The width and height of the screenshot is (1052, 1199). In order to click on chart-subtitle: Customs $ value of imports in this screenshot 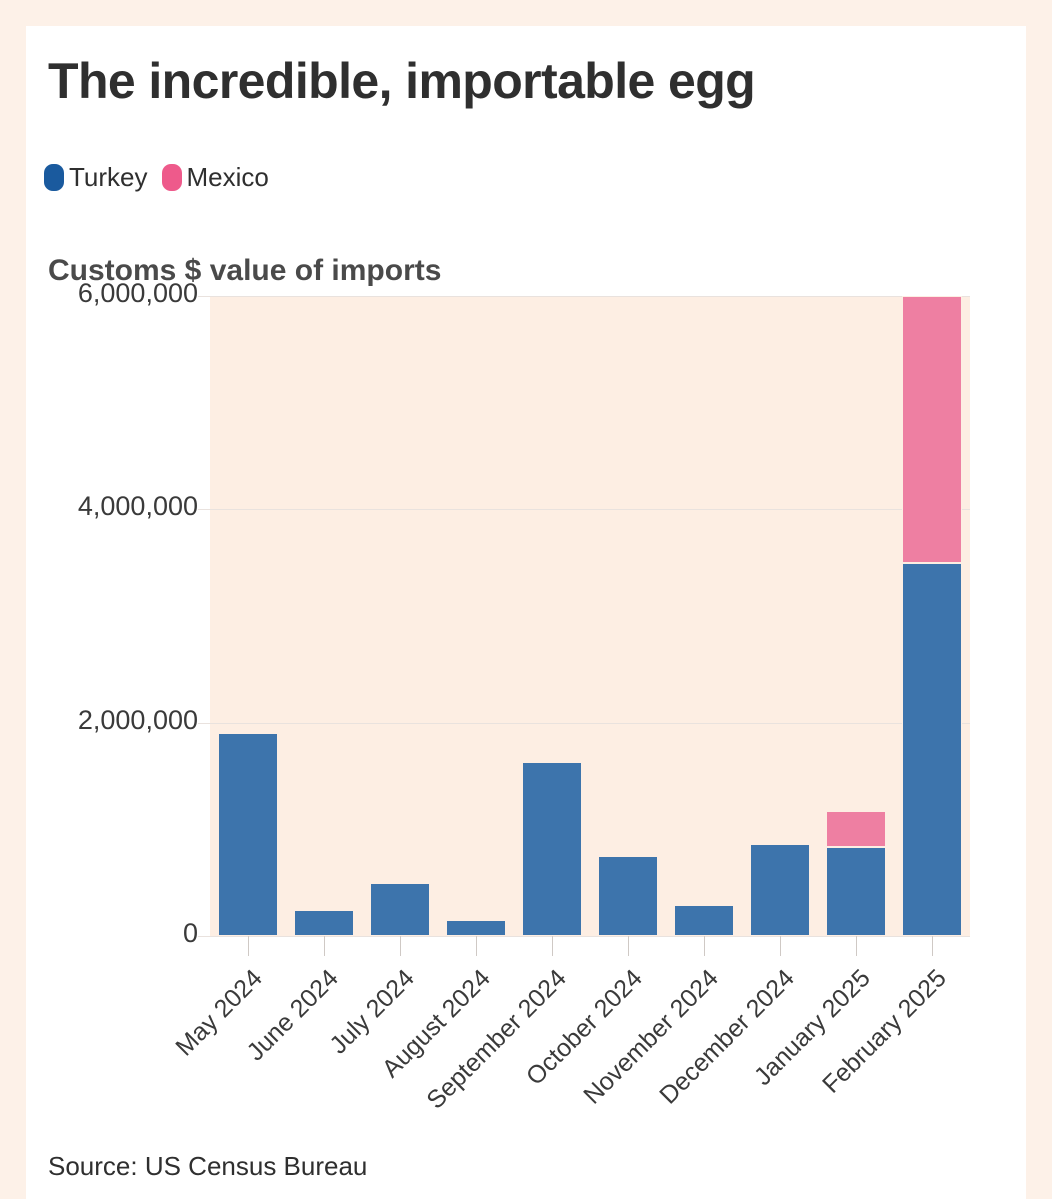, I will do `click(245, 270)`.